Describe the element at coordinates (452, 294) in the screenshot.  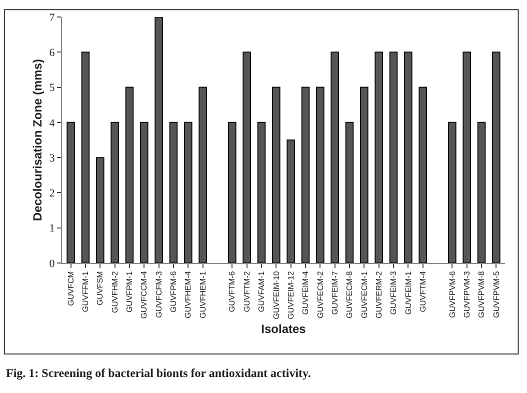
I see `x-tick-label: GUVFPVM-6` at that location.